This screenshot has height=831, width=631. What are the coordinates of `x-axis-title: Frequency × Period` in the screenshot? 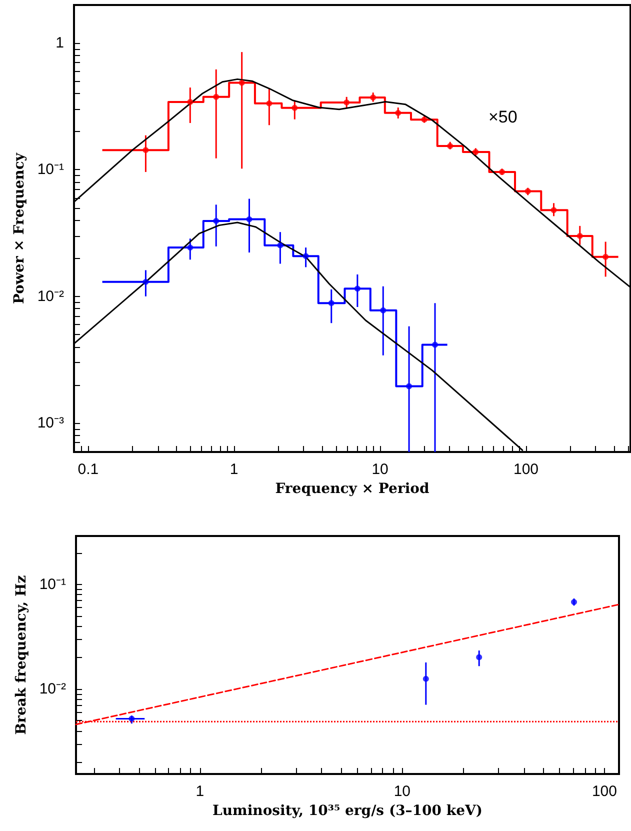 It's located at (352, 489).